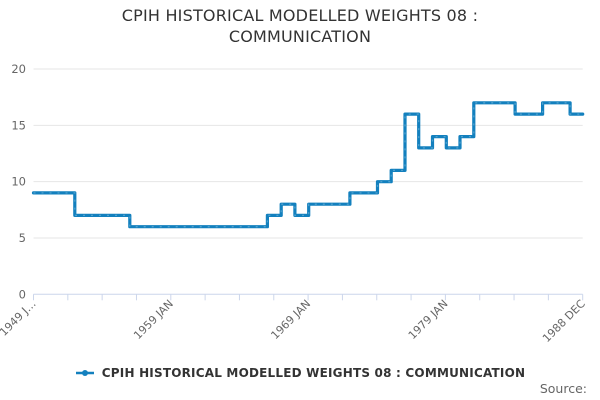 This screenshot has height=400, width=600. I want to click on x-tick-label: 1959 JAN, so click(153, 319).